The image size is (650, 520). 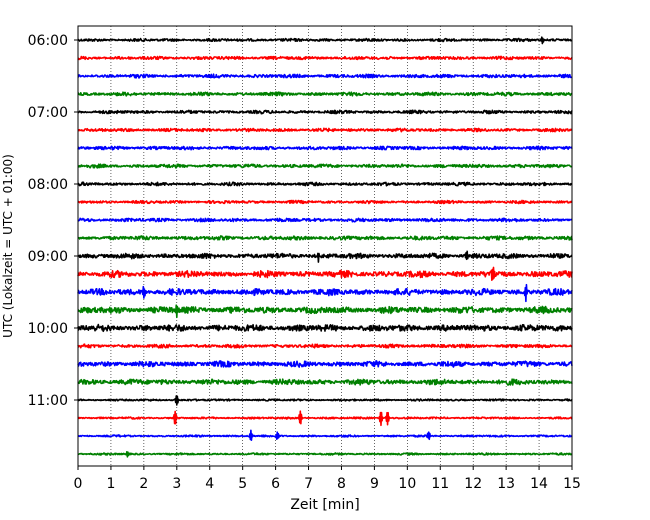 What do you see at coordinates (48, 329) in the screenshot?
I see `y-tick-label: 10:00` at bounding box center [48, 329].